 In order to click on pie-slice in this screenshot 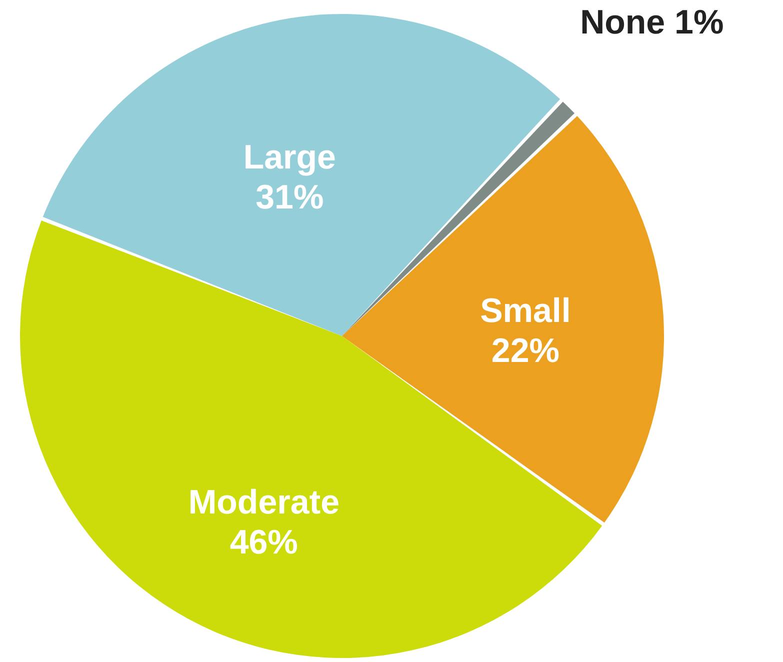, I will do `click(458, 219)`.